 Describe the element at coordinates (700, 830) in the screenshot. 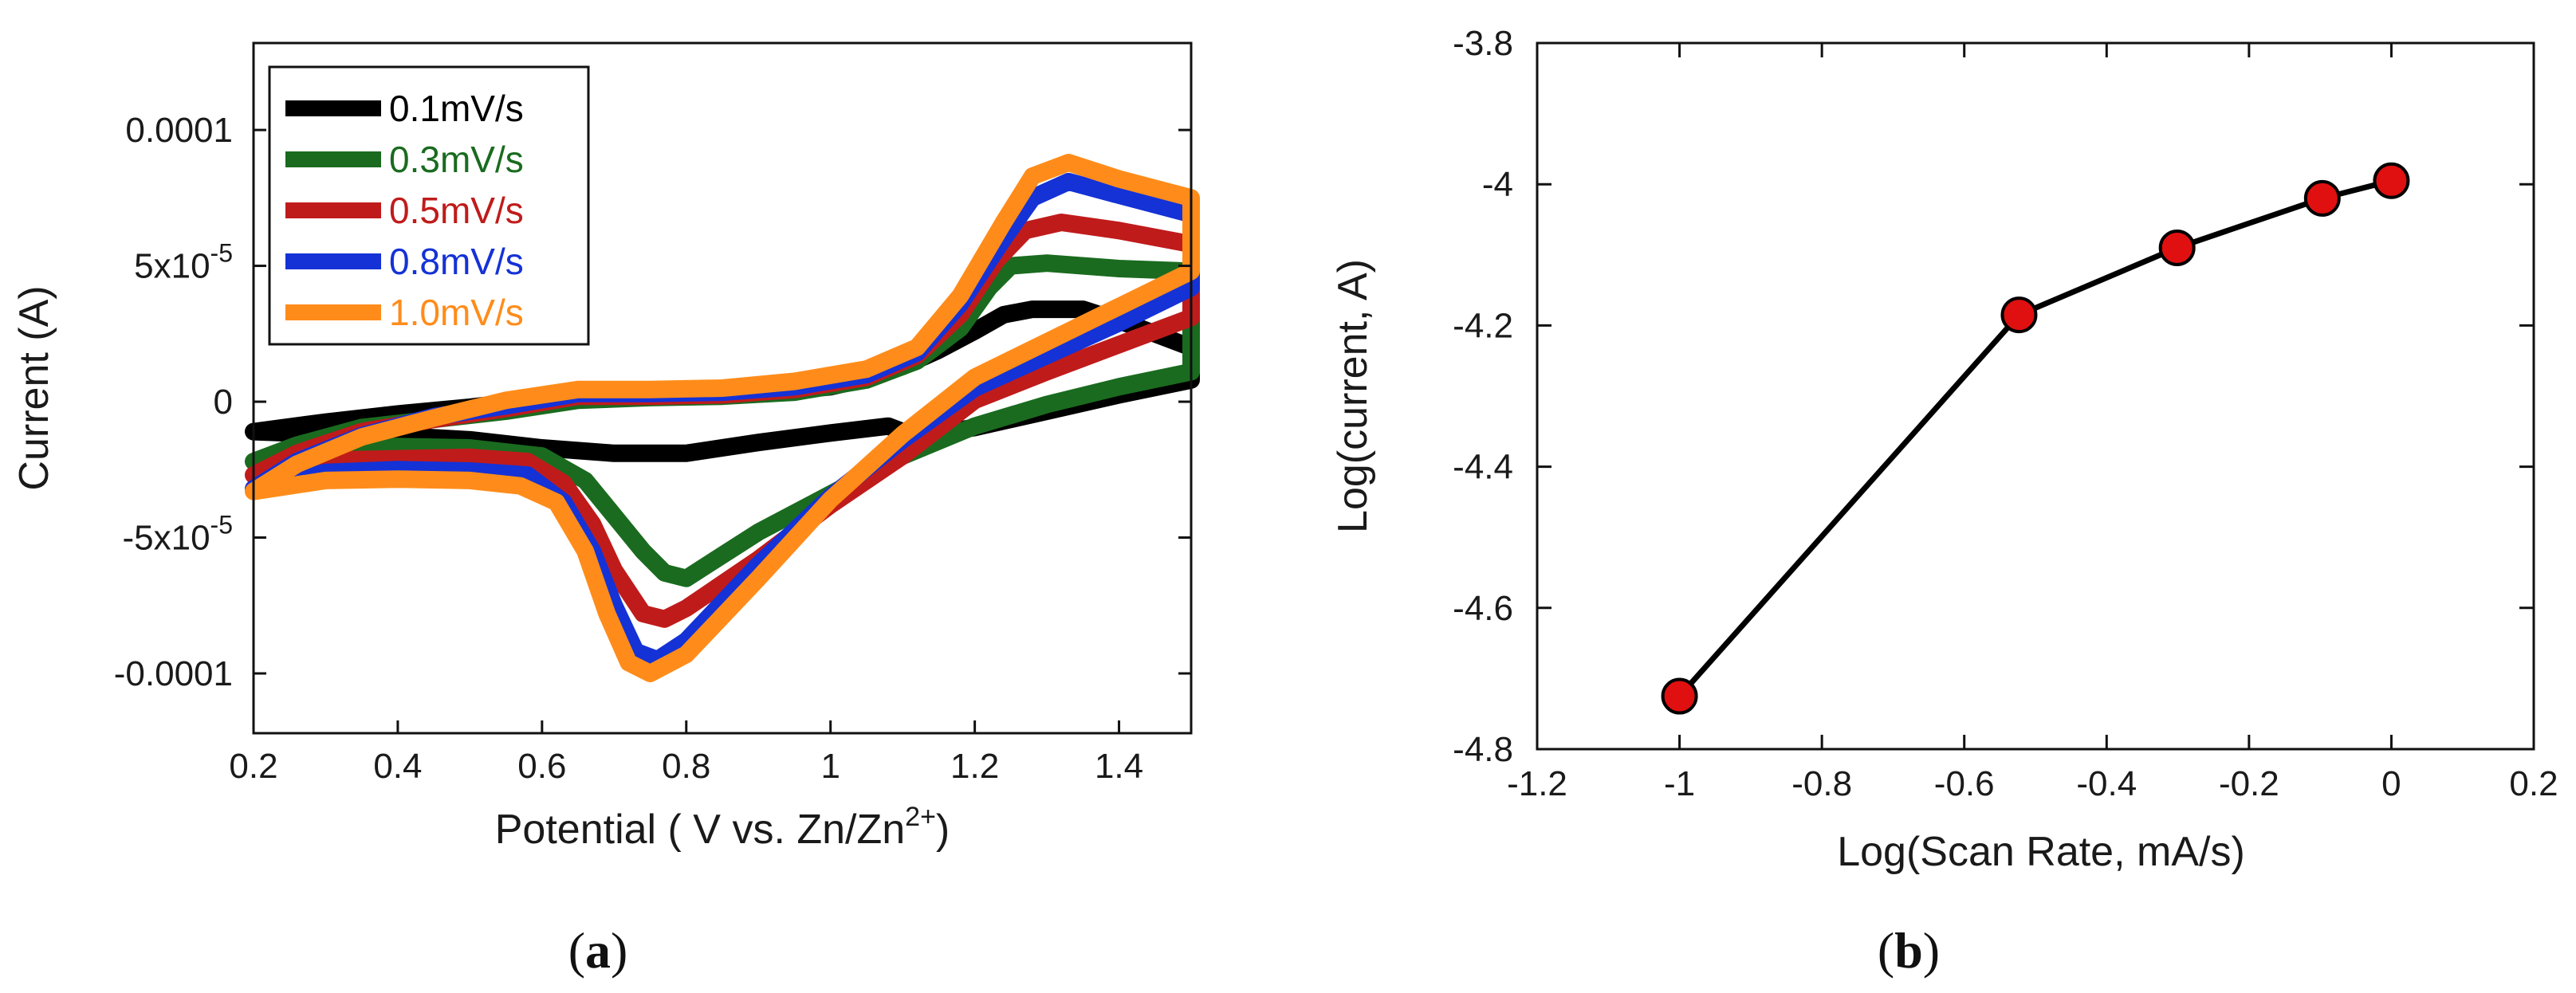

I see `panel-a-x-axis-title-main: Potential ( V vs. Zn/Zn` at that location.